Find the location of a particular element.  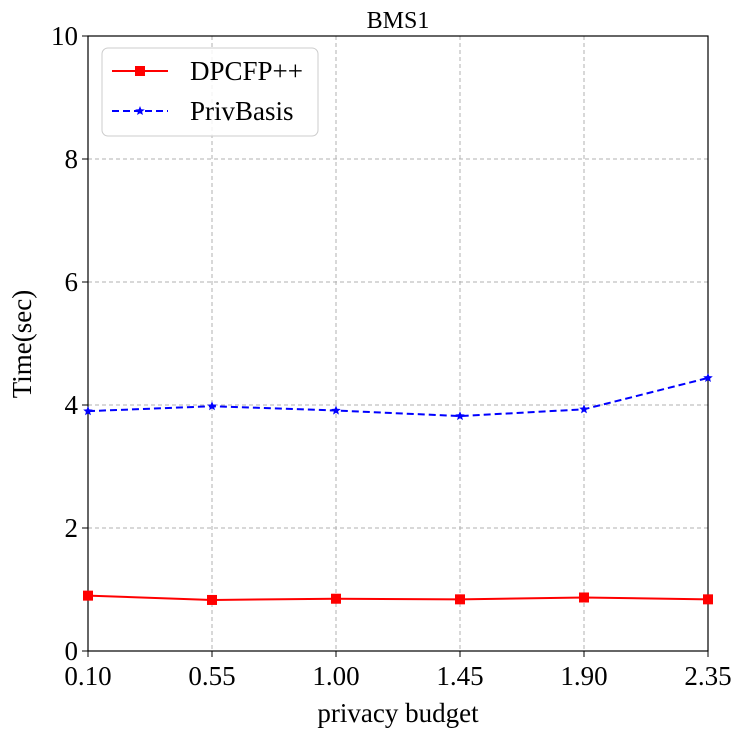

x-tick-label: 2.35 is located at coordinates (707, 676).